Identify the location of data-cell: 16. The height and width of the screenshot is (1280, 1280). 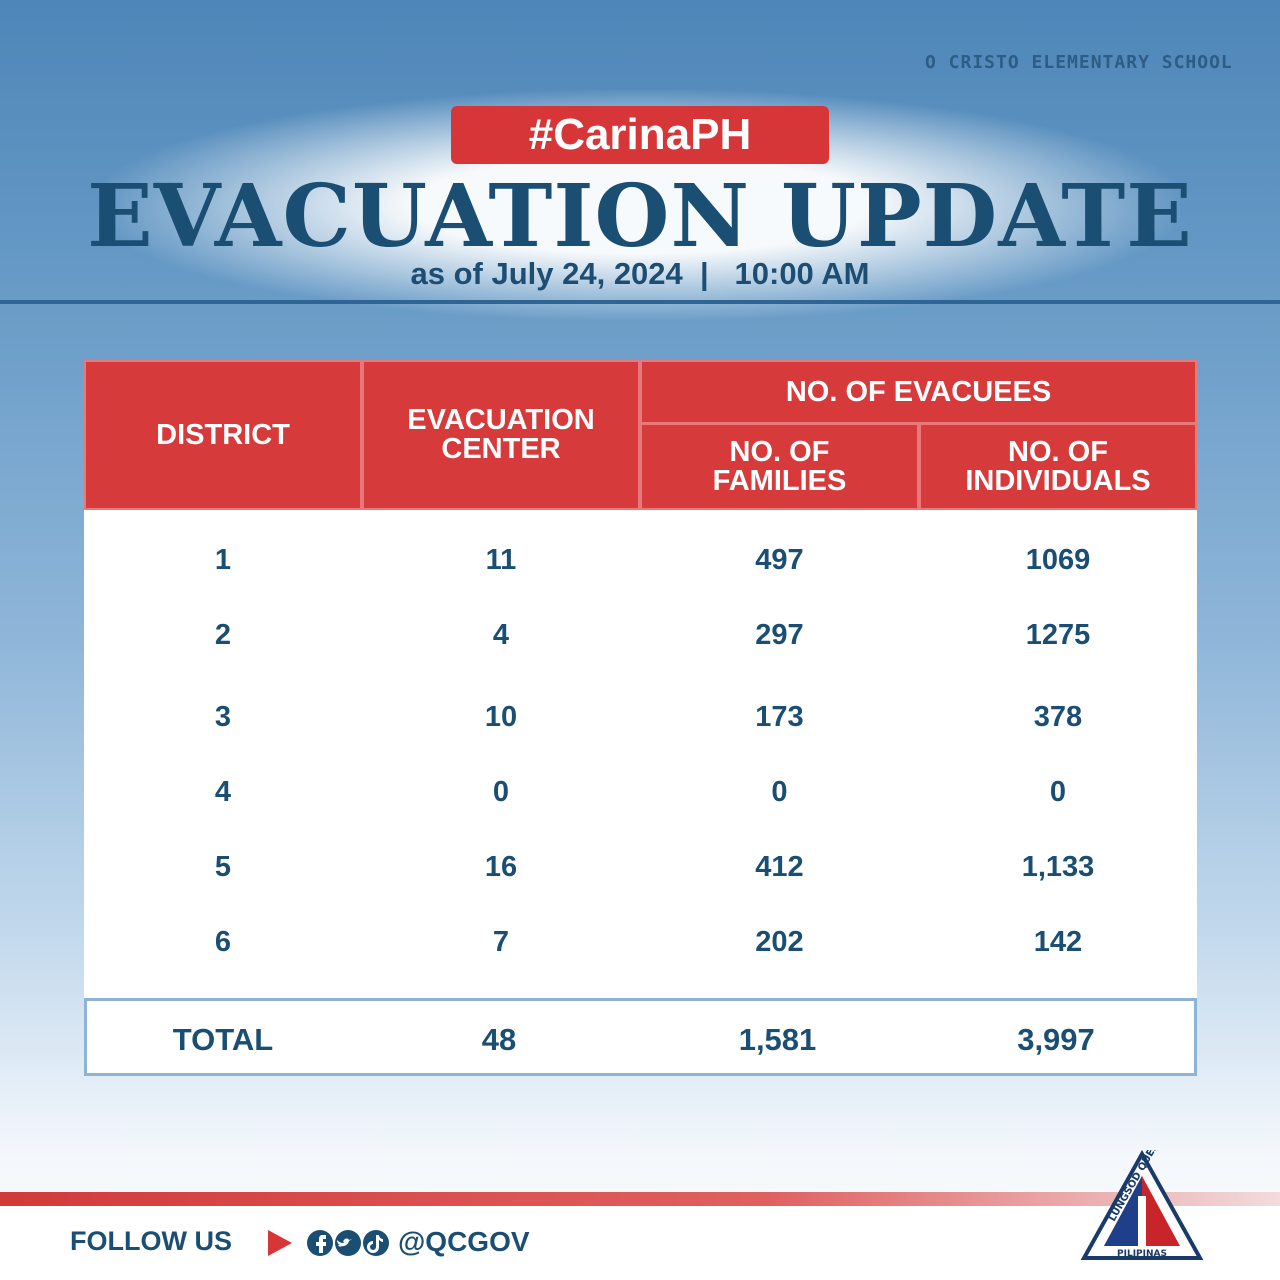
(501, 867).